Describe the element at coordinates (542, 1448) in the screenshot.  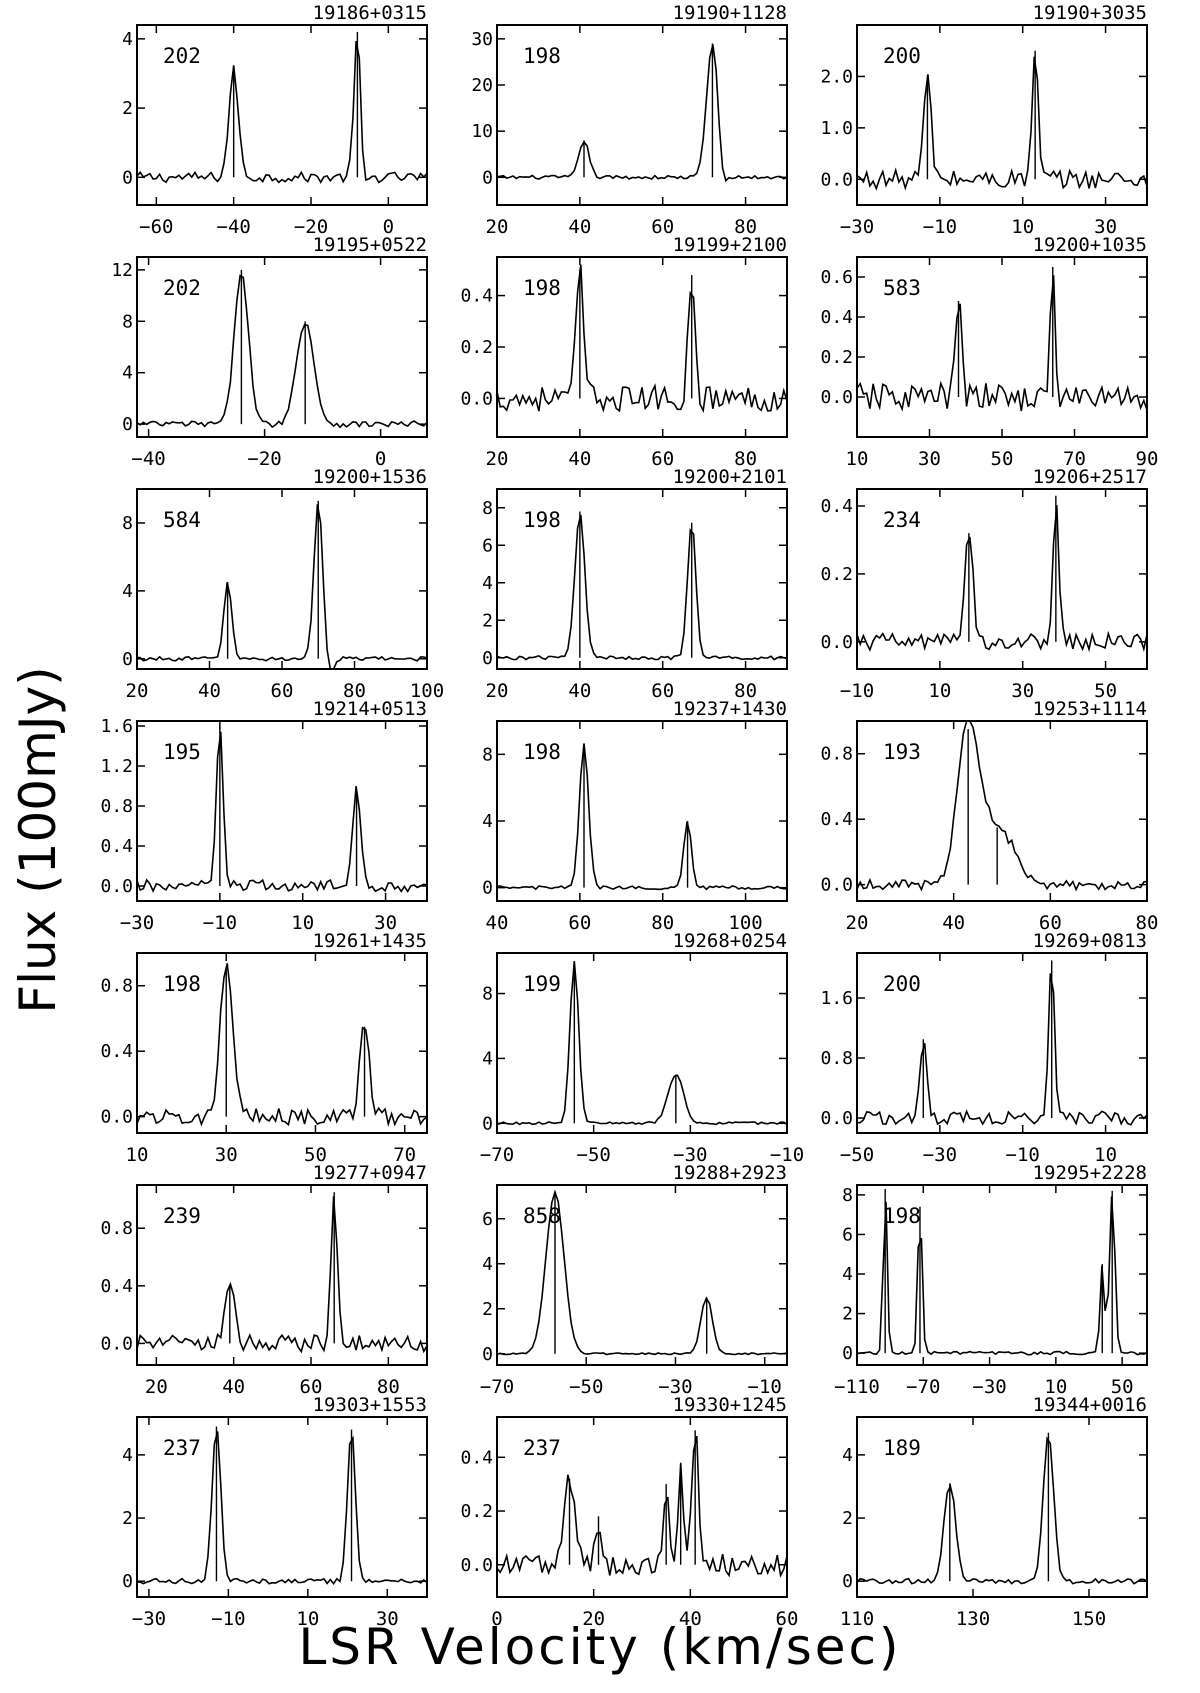
I see `panel-id-label: 237` at that location.